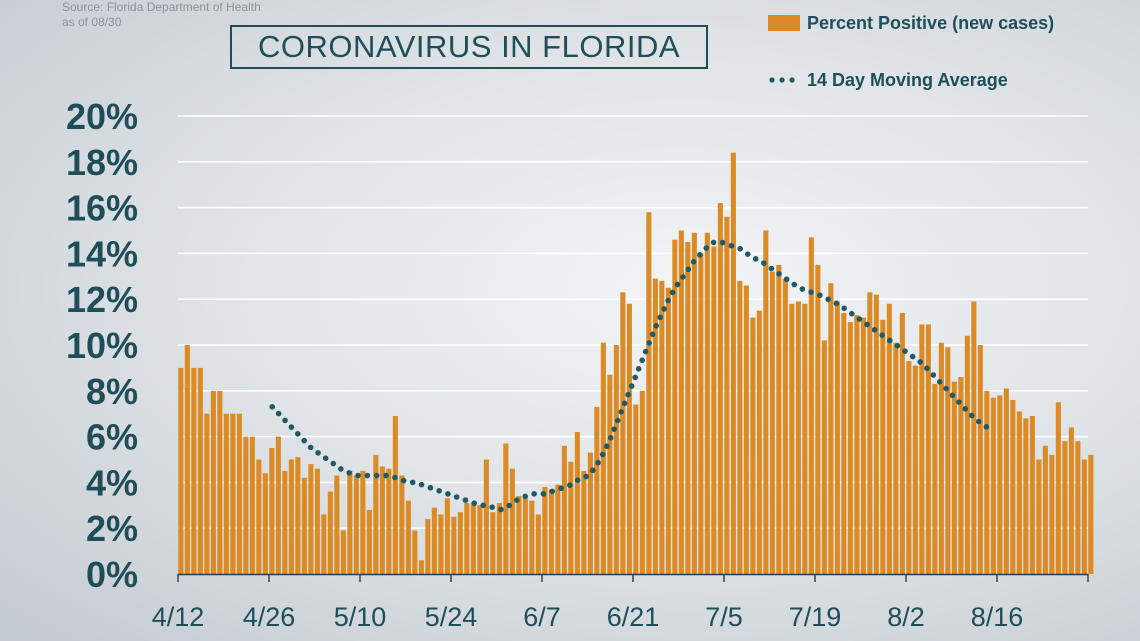 The height and width of the screenshot is (641, 1140). What do you see at coordinates (161, 7) in the screenshot?
I see `source-line: Source: Florida Department of Health` at bounding box center [161, 7].